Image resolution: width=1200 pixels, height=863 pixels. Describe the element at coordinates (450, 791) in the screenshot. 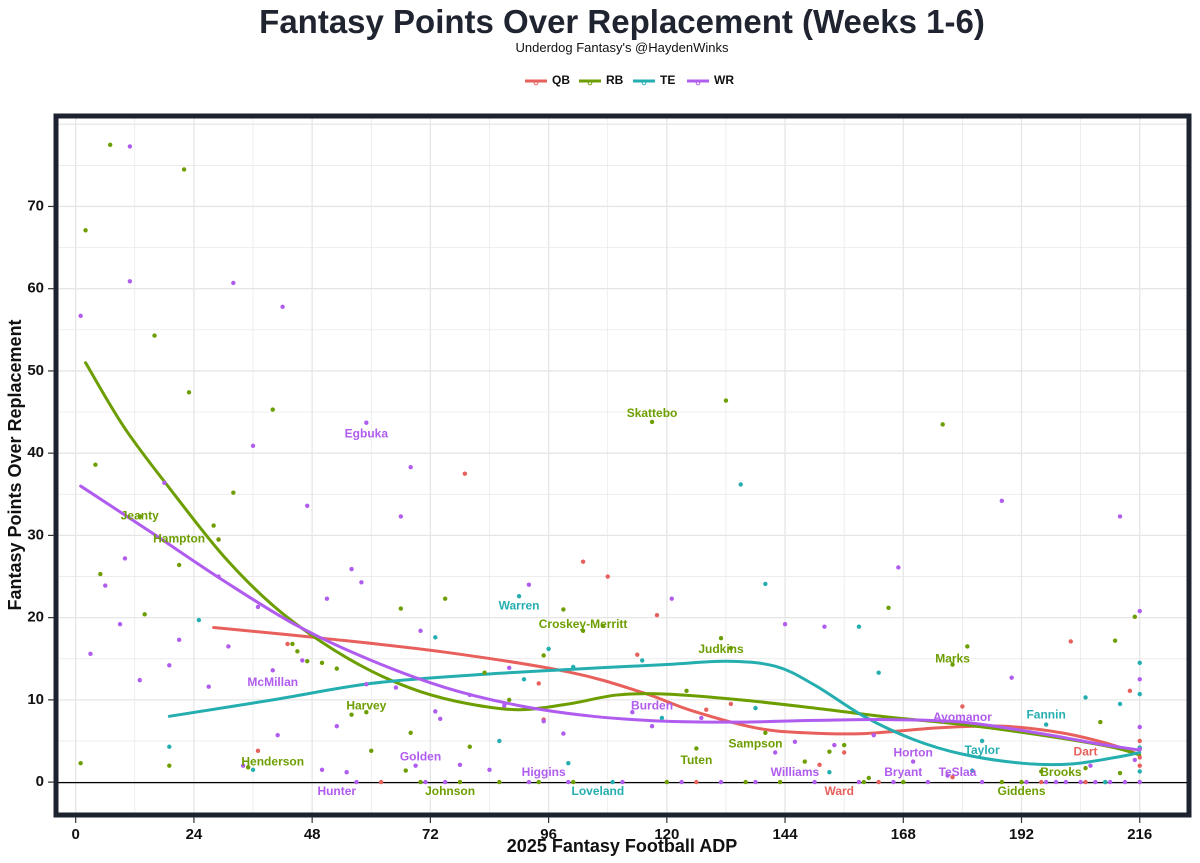

I see `point-label: Johnson` at that location.